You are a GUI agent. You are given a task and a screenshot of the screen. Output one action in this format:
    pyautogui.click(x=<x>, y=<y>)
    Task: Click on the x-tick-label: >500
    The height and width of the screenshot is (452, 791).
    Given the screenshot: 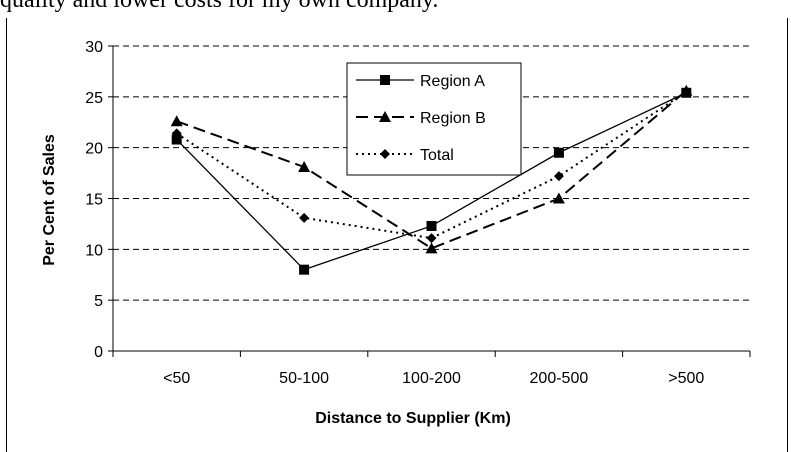 What is the action you would take?
    pyautogui.click(x=686, y=378)
    